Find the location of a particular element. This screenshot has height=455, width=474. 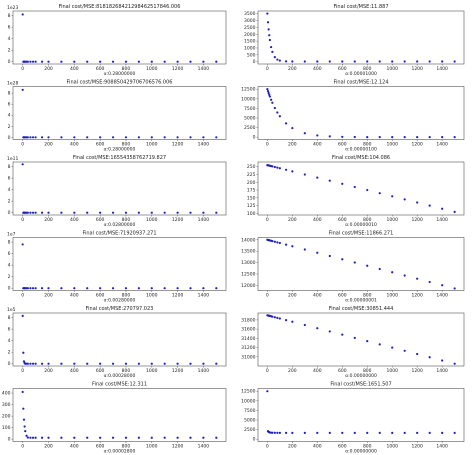

y-tick-label: 2 is located at coordinates (9, 202).